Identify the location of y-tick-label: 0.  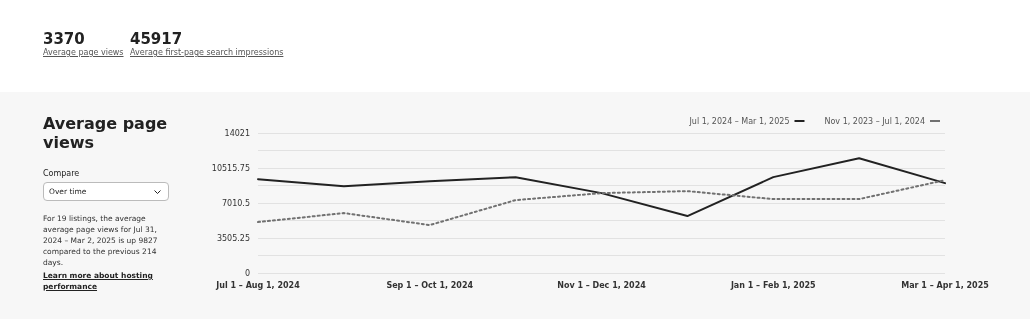
(247, 273).